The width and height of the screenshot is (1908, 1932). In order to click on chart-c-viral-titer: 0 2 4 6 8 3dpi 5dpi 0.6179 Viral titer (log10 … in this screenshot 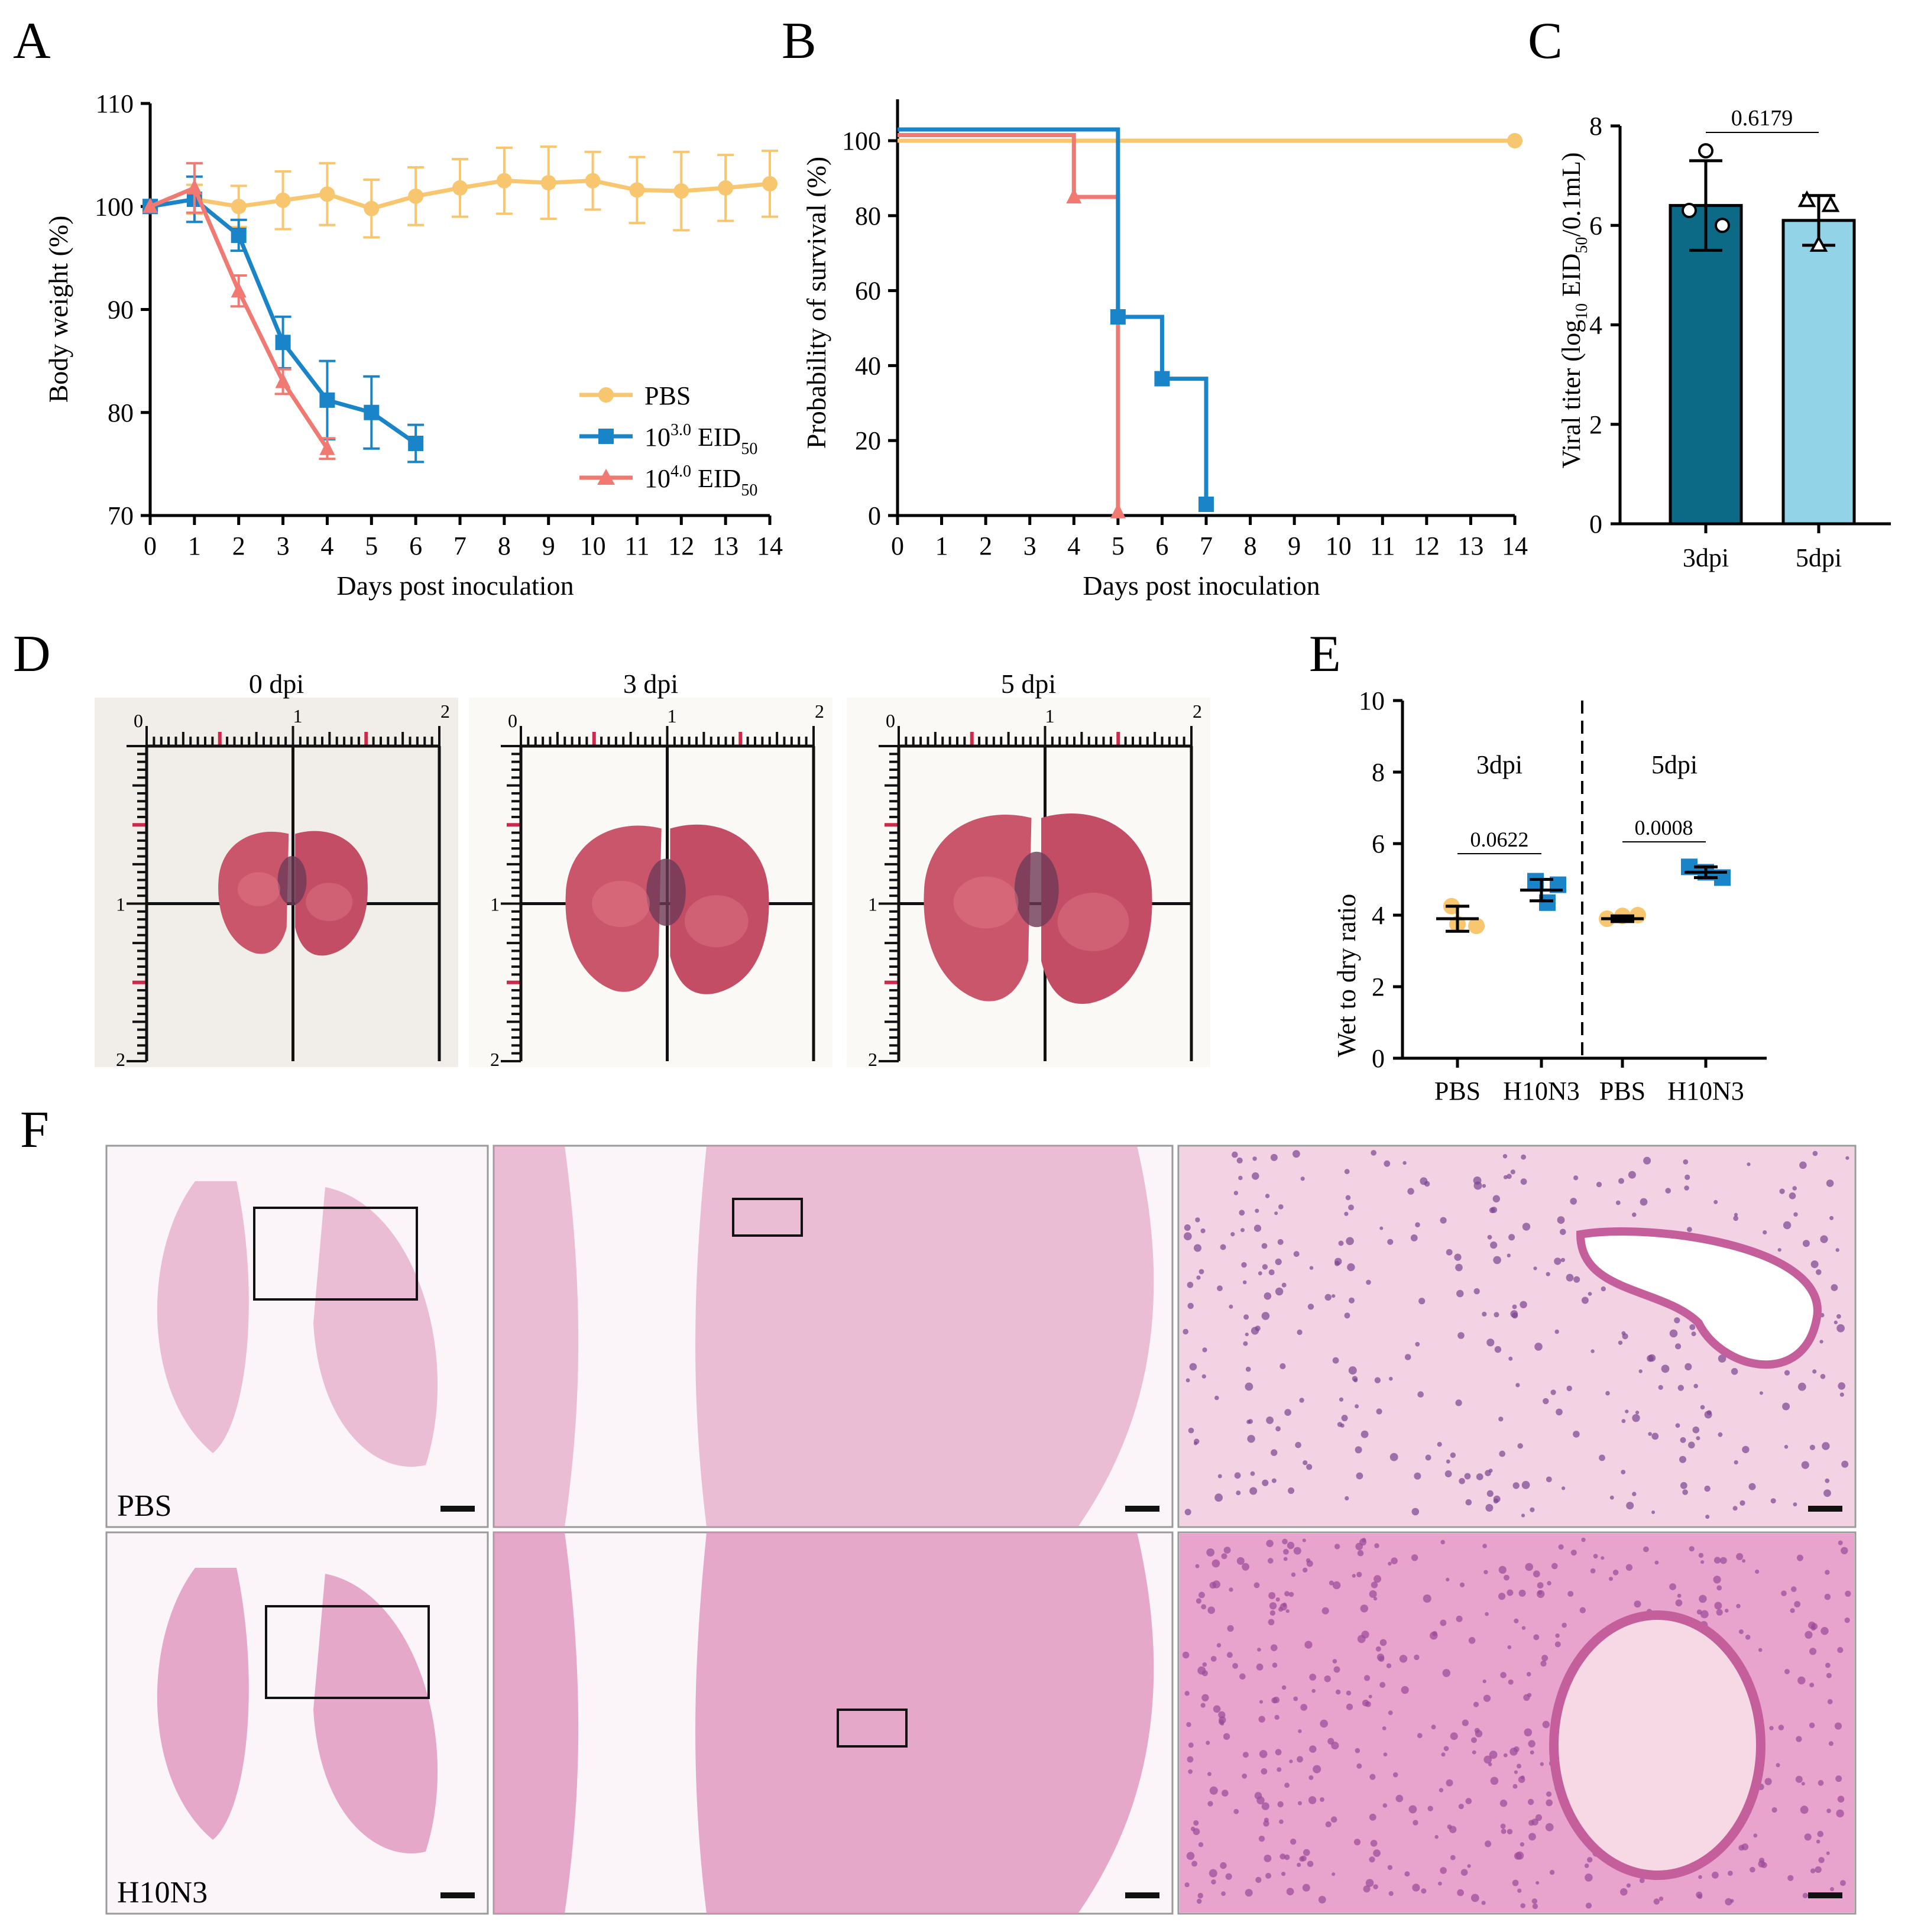, I will do `click(1724, 339)`.